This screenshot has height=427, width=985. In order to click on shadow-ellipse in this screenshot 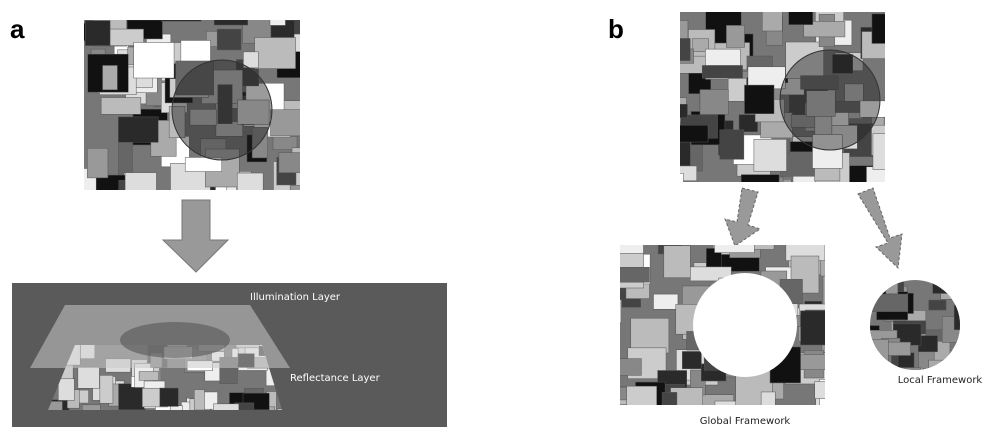, I will do `click(175, 340)`.